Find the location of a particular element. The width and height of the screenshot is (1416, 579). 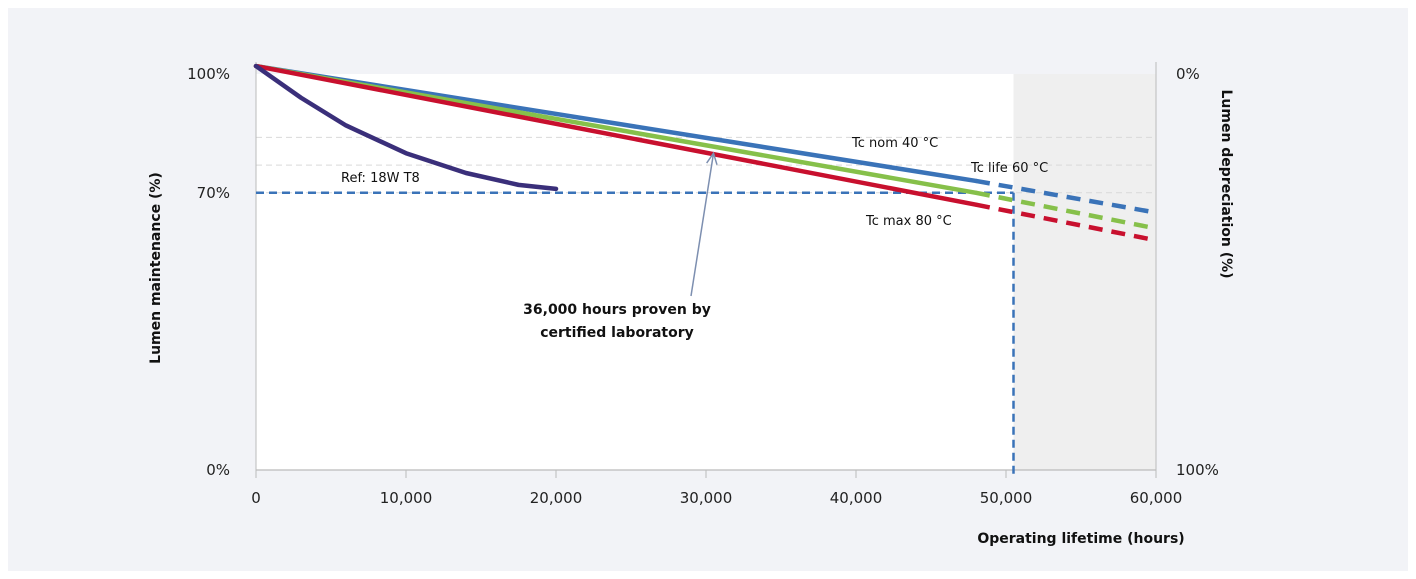

x-tick-label: 20,000 is located at coordinates (556, 498).